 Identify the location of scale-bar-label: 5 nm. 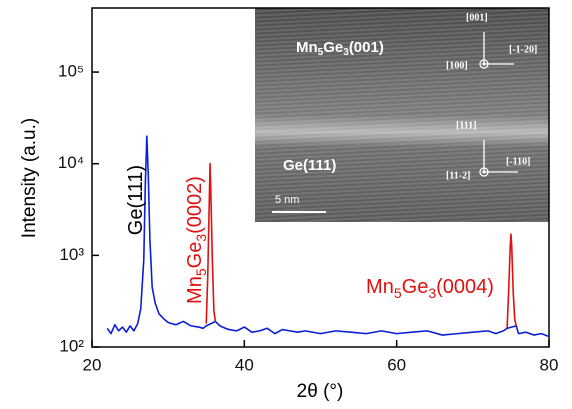
(287, 200).